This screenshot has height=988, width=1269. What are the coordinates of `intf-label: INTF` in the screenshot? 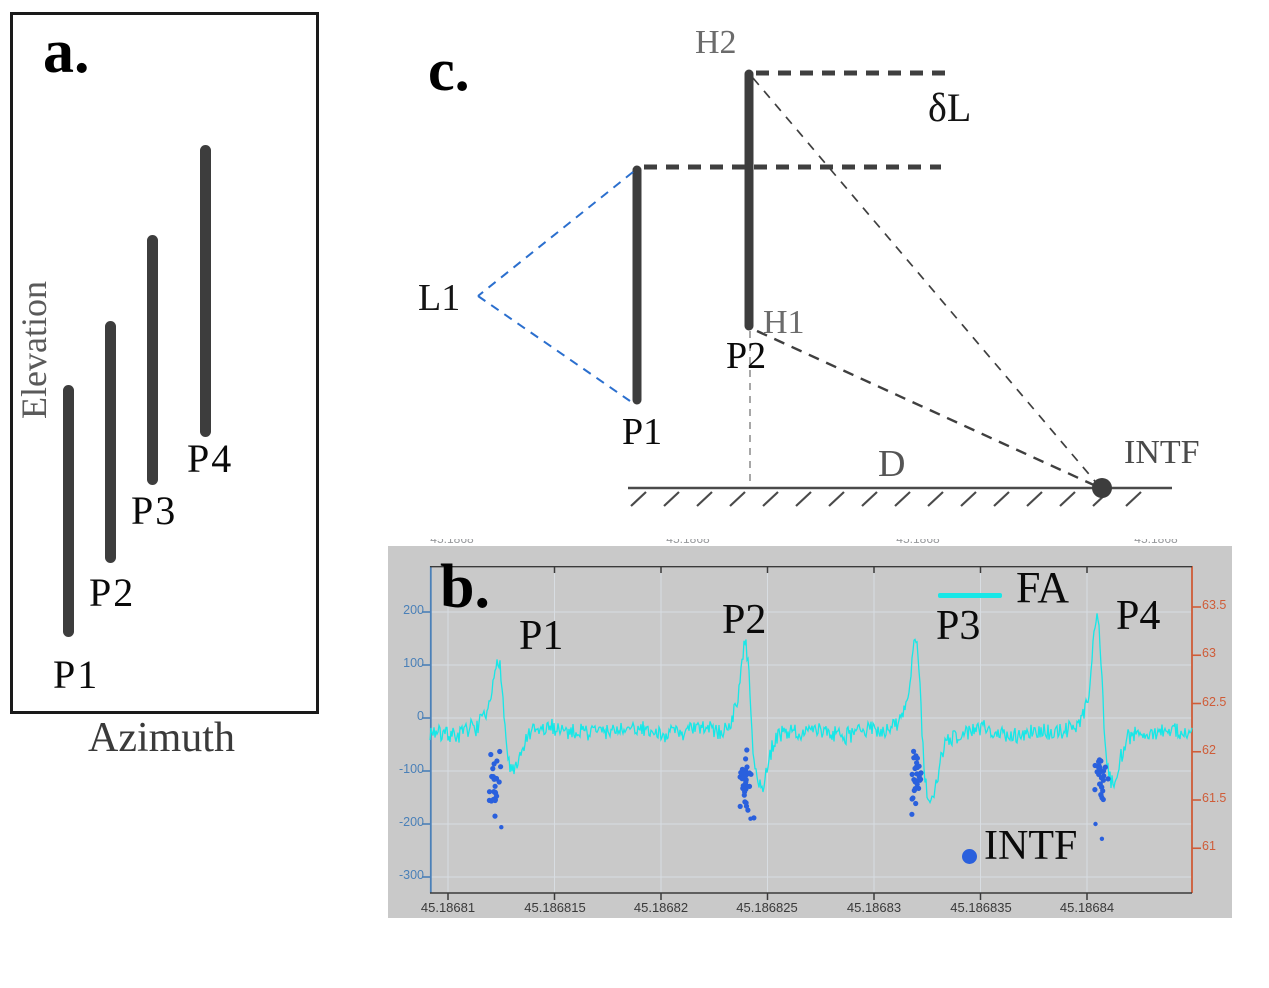 It's located at (1162, 452).